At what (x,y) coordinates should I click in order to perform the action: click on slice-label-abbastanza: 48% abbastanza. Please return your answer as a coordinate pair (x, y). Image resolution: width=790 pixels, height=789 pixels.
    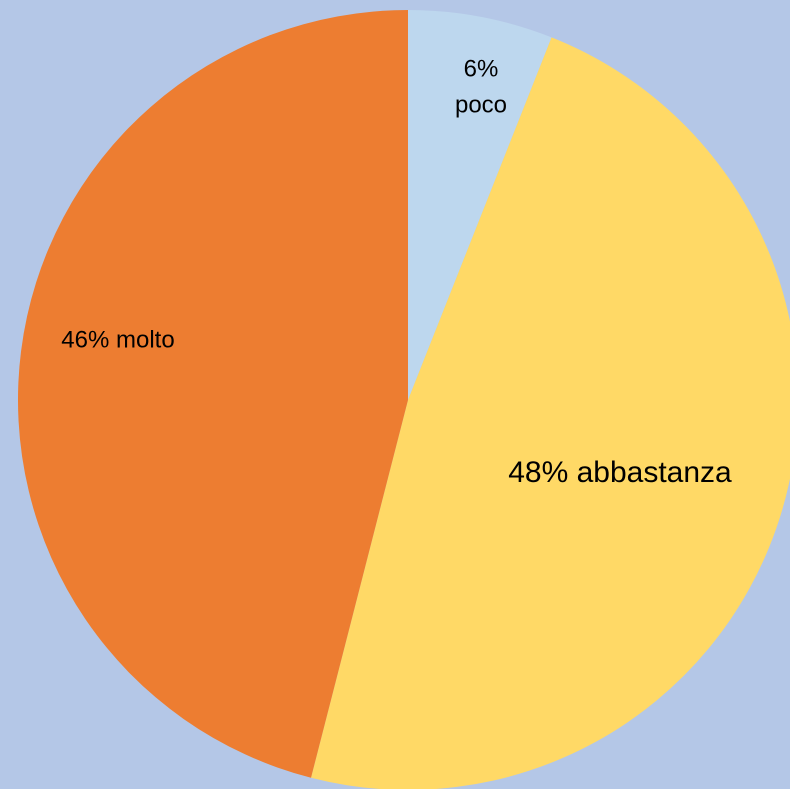
    Looking at the image, I should click on (620, 472).